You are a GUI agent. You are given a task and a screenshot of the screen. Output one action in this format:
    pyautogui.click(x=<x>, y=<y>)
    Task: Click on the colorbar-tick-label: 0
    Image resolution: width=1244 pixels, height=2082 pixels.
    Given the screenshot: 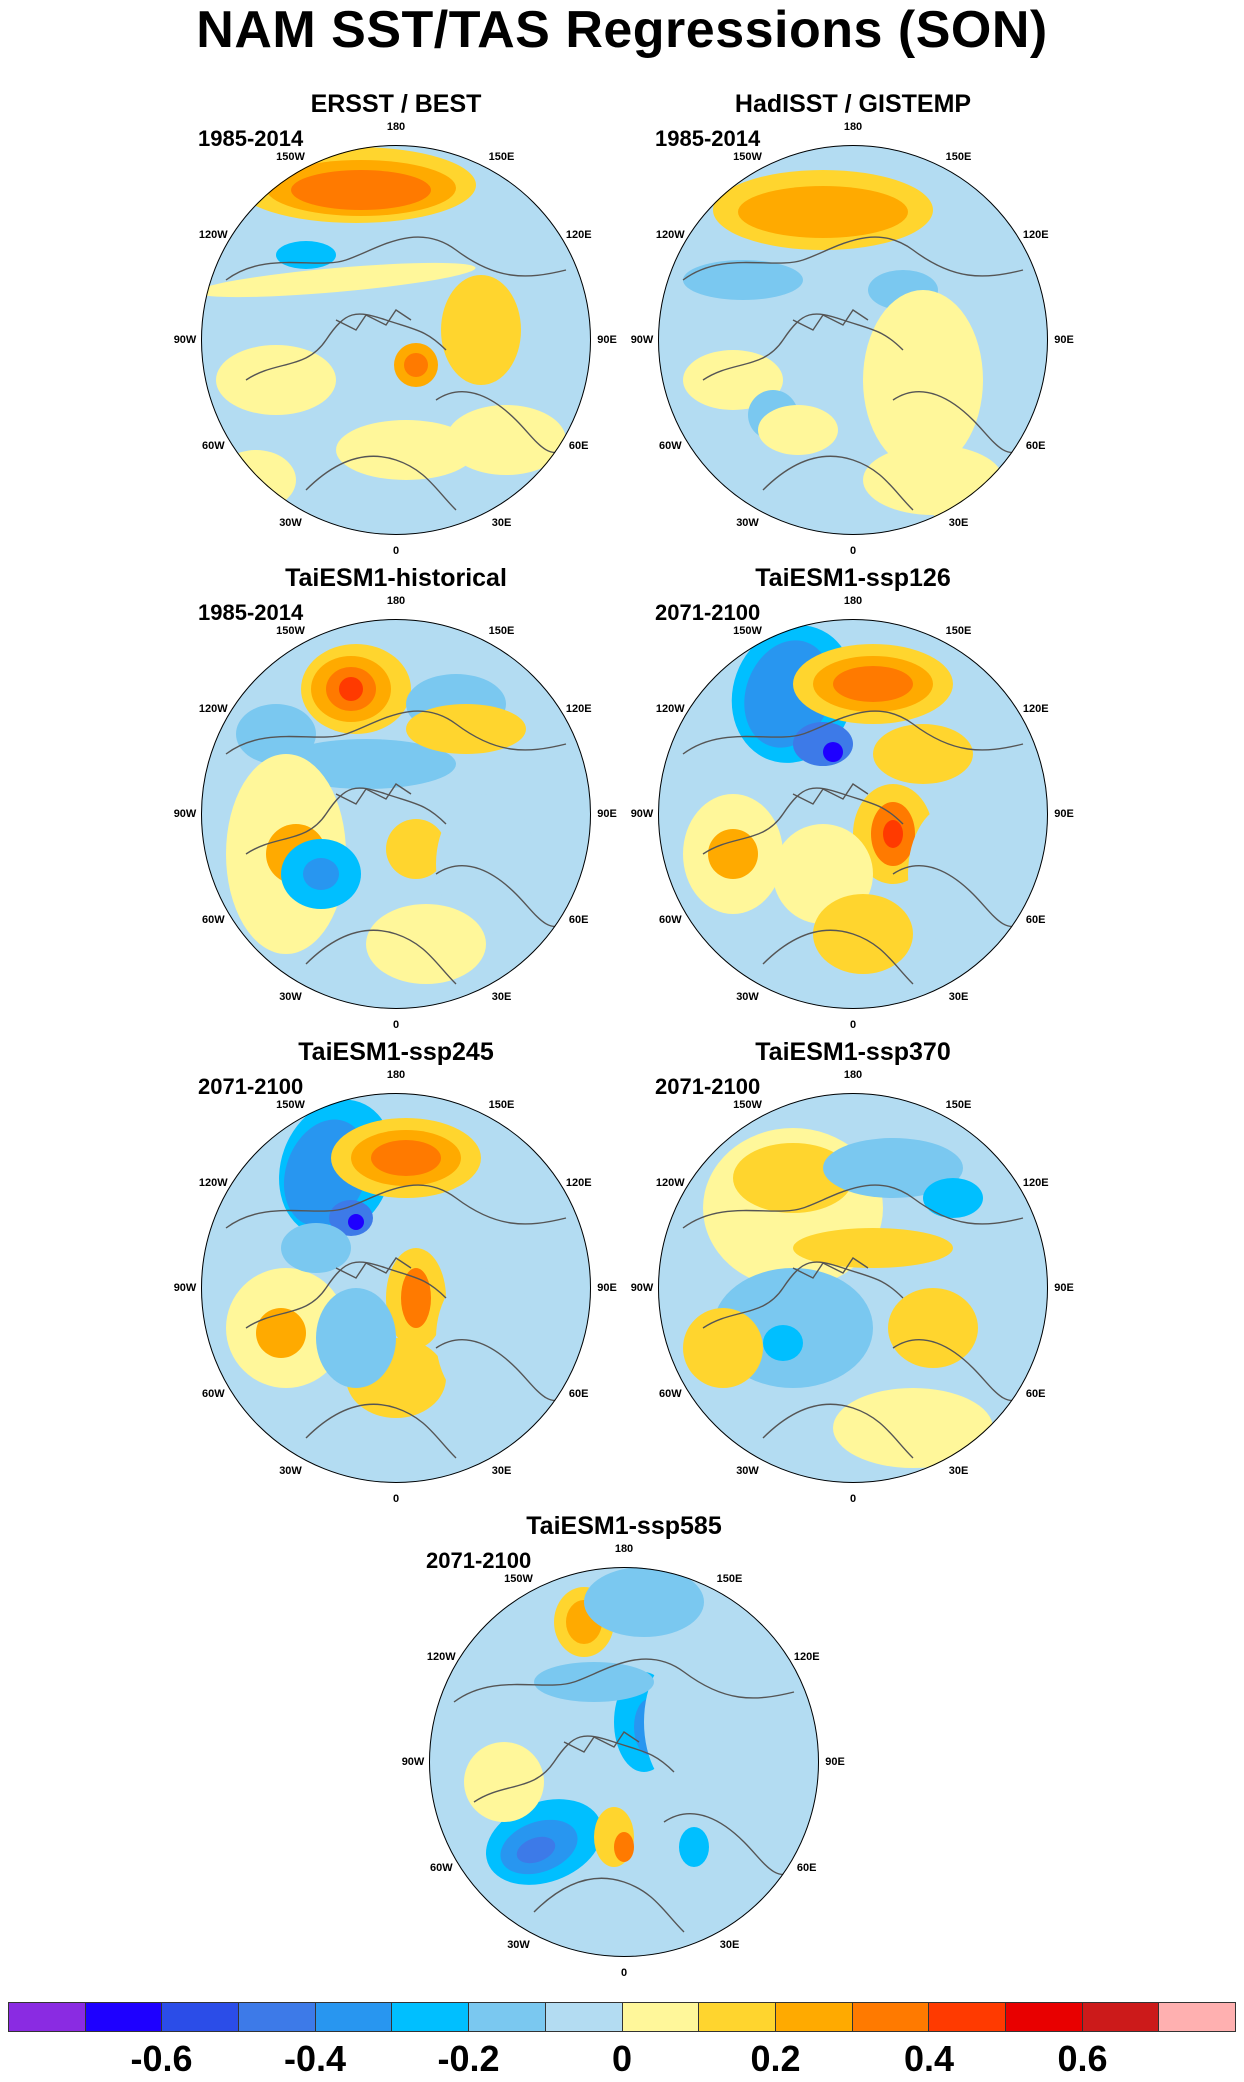 What is the action you would take?
    pyautogui.click(x=622, y=2058)
    